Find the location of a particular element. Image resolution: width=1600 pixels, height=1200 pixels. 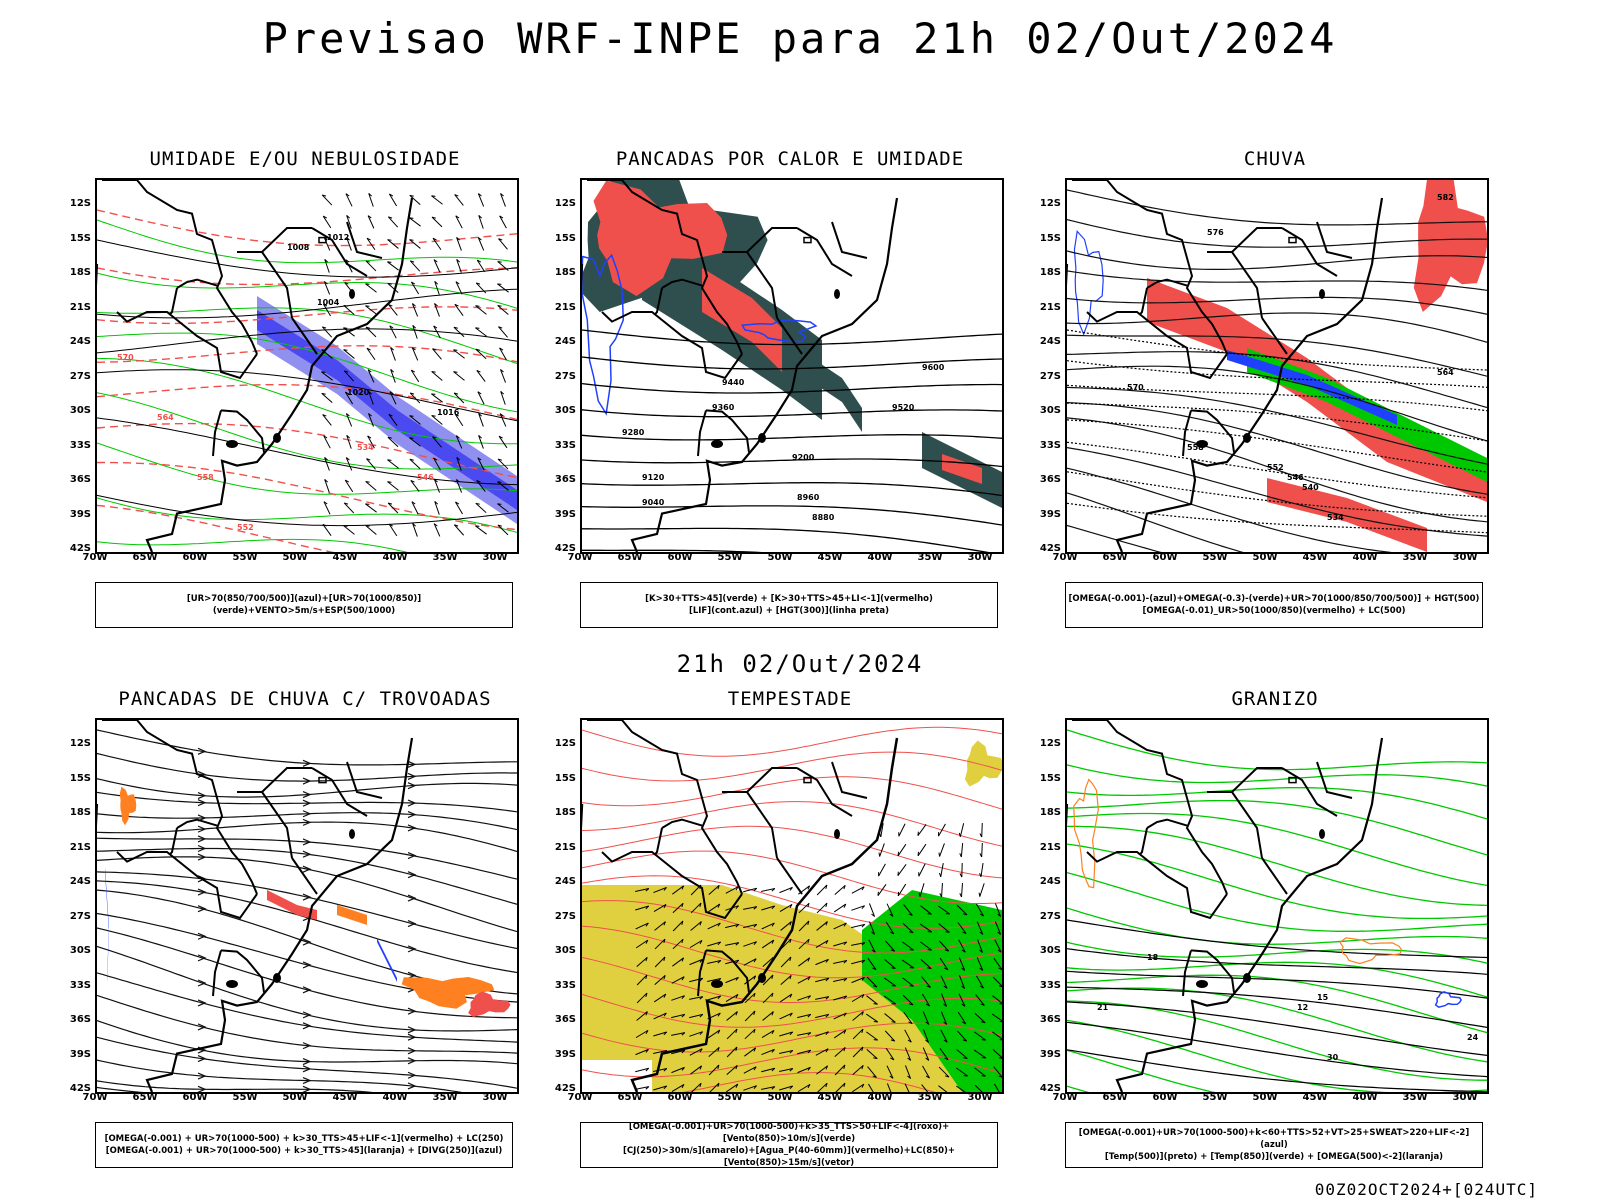

map-area: 18 15 12 21 24 30 is located at coordinates (1277, 906).